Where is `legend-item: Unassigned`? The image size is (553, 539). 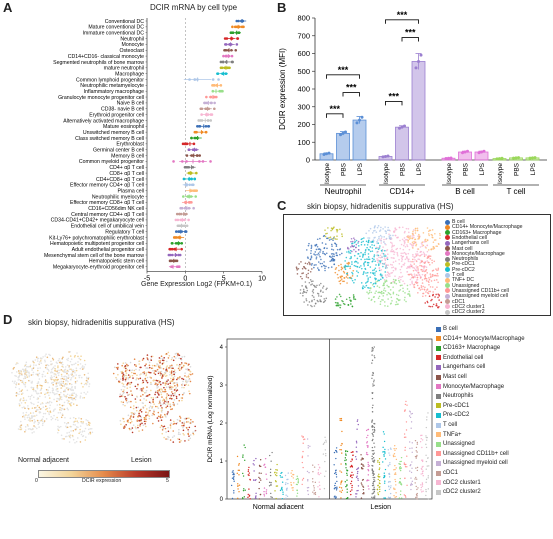 legend-item: Unassigned is located at coordinates (455, 444).